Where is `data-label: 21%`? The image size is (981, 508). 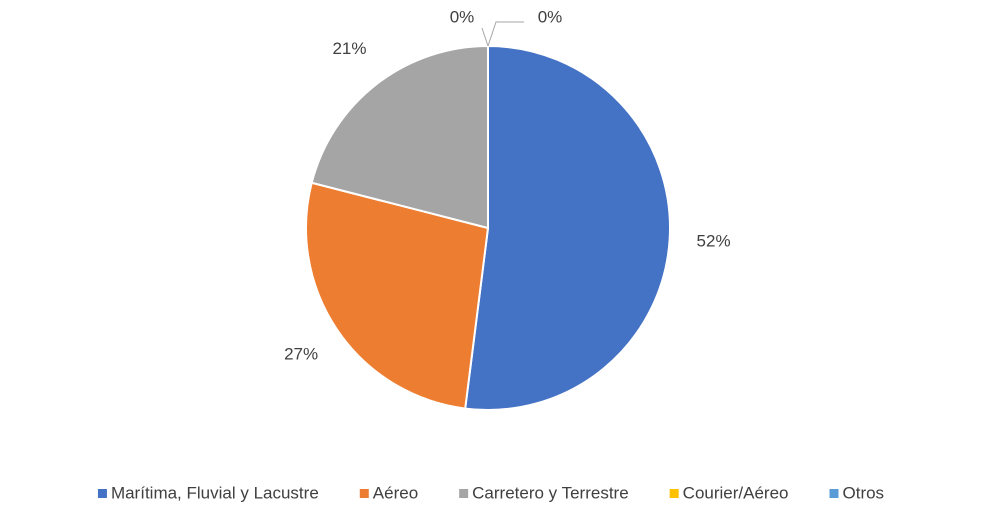 data-label: 21% is located at coordinates (349, 48).